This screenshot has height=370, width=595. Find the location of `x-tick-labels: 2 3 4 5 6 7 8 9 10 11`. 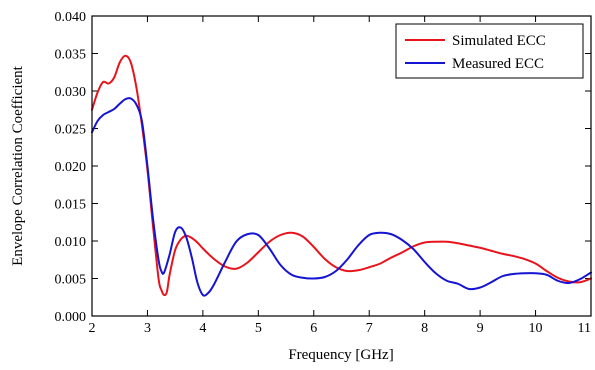

x-tick-labels: 2 3 4 5 6 7 8 9 10 11 is located at coordinates (340, 328).